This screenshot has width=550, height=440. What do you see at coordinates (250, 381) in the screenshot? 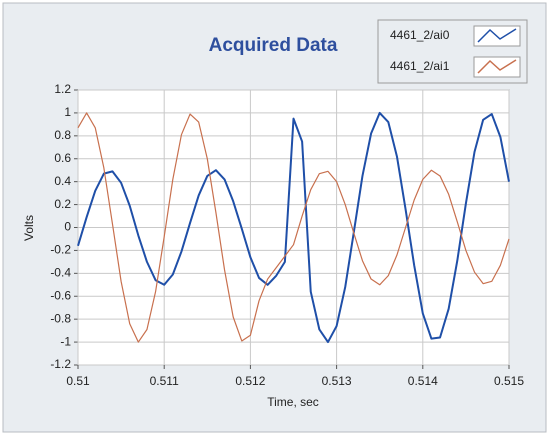
I see `x-tick-label: 0.512` at bounding box center [250, 381].